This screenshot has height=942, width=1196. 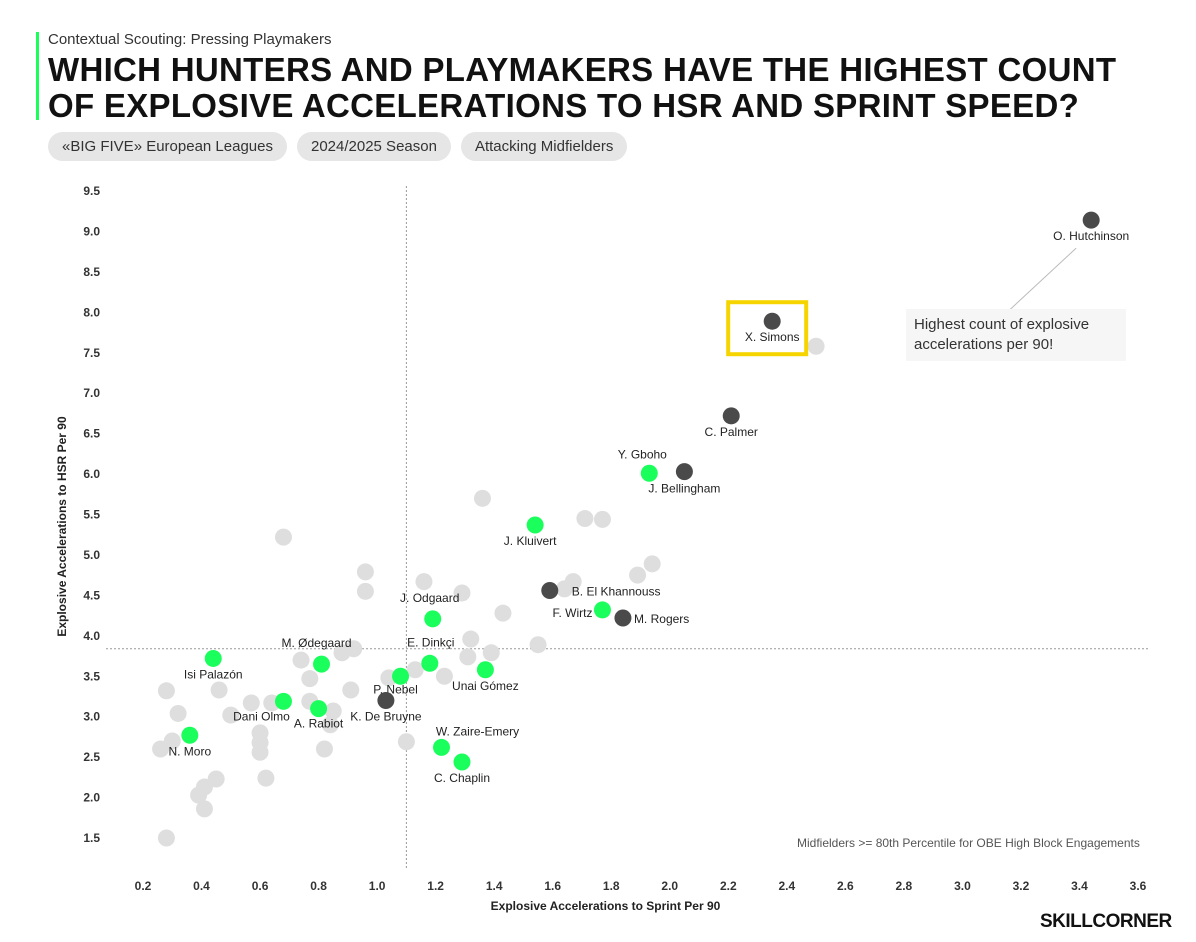 I want to click on x-tick-label: 1.8, so click(x=611, y=886).